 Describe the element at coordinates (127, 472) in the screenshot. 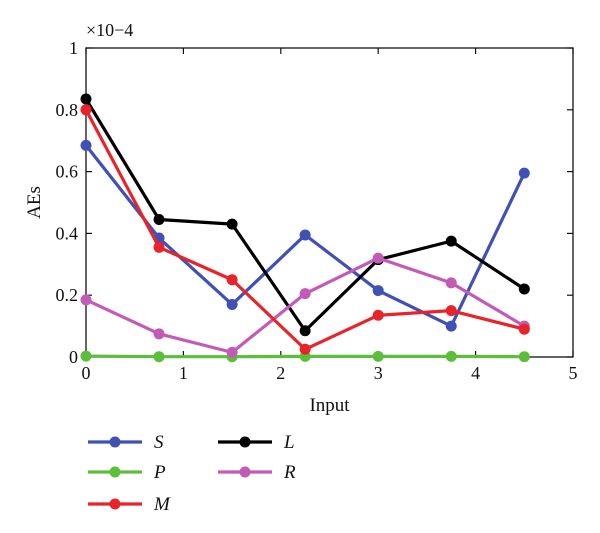

I see `legend-item-P: P` at that location.